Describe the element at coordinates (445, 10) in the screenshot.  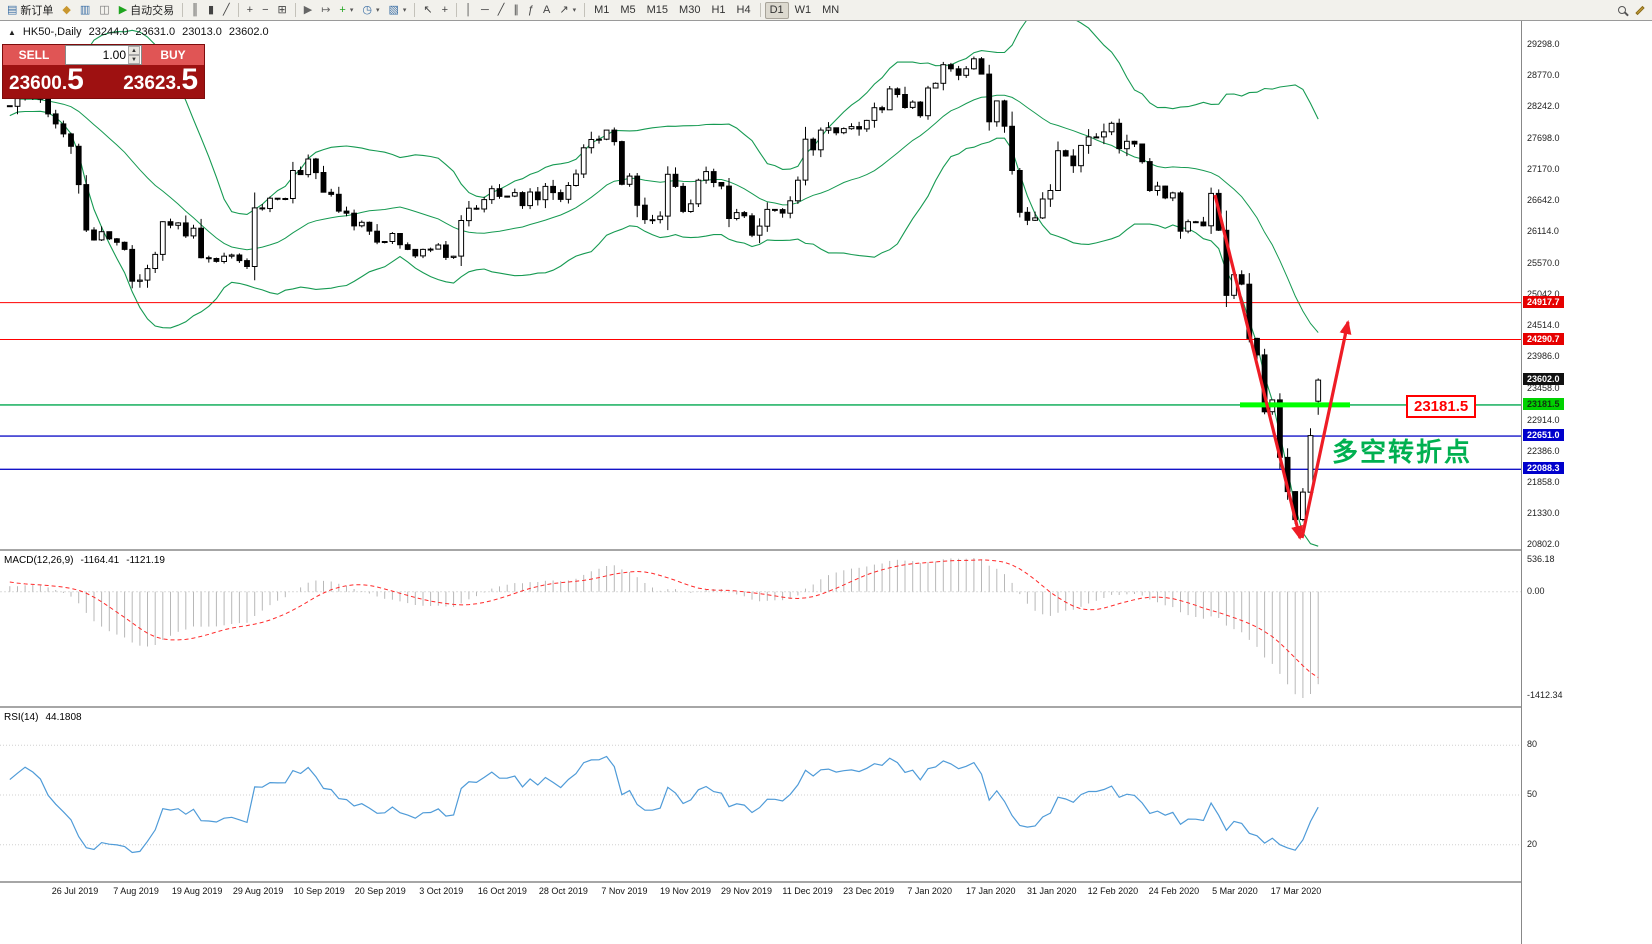
I see `crosshair-icon: +` at that location.